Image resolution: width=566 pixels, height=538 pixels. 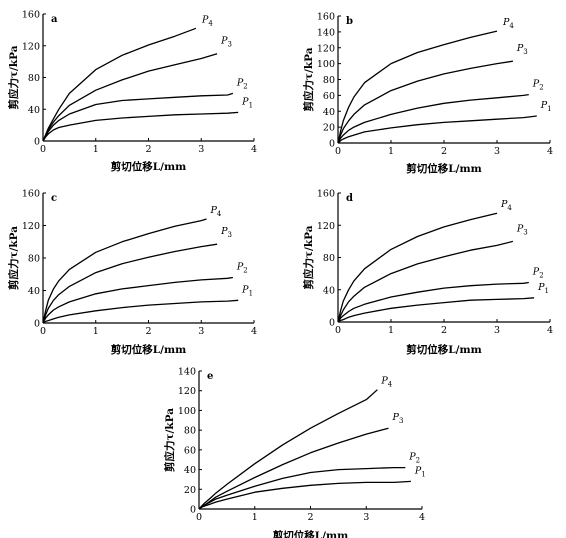 What do you see at coordinates (54, 19) in the screenshot?
I see `panel-letter: a` at bounding box center [54, 19].